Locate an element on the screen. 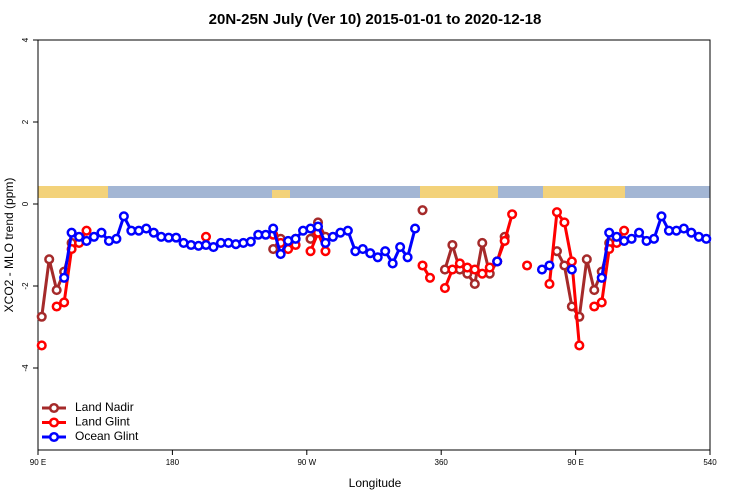 The image size is (750, 500). series-line is located at coordinates (564, 277).